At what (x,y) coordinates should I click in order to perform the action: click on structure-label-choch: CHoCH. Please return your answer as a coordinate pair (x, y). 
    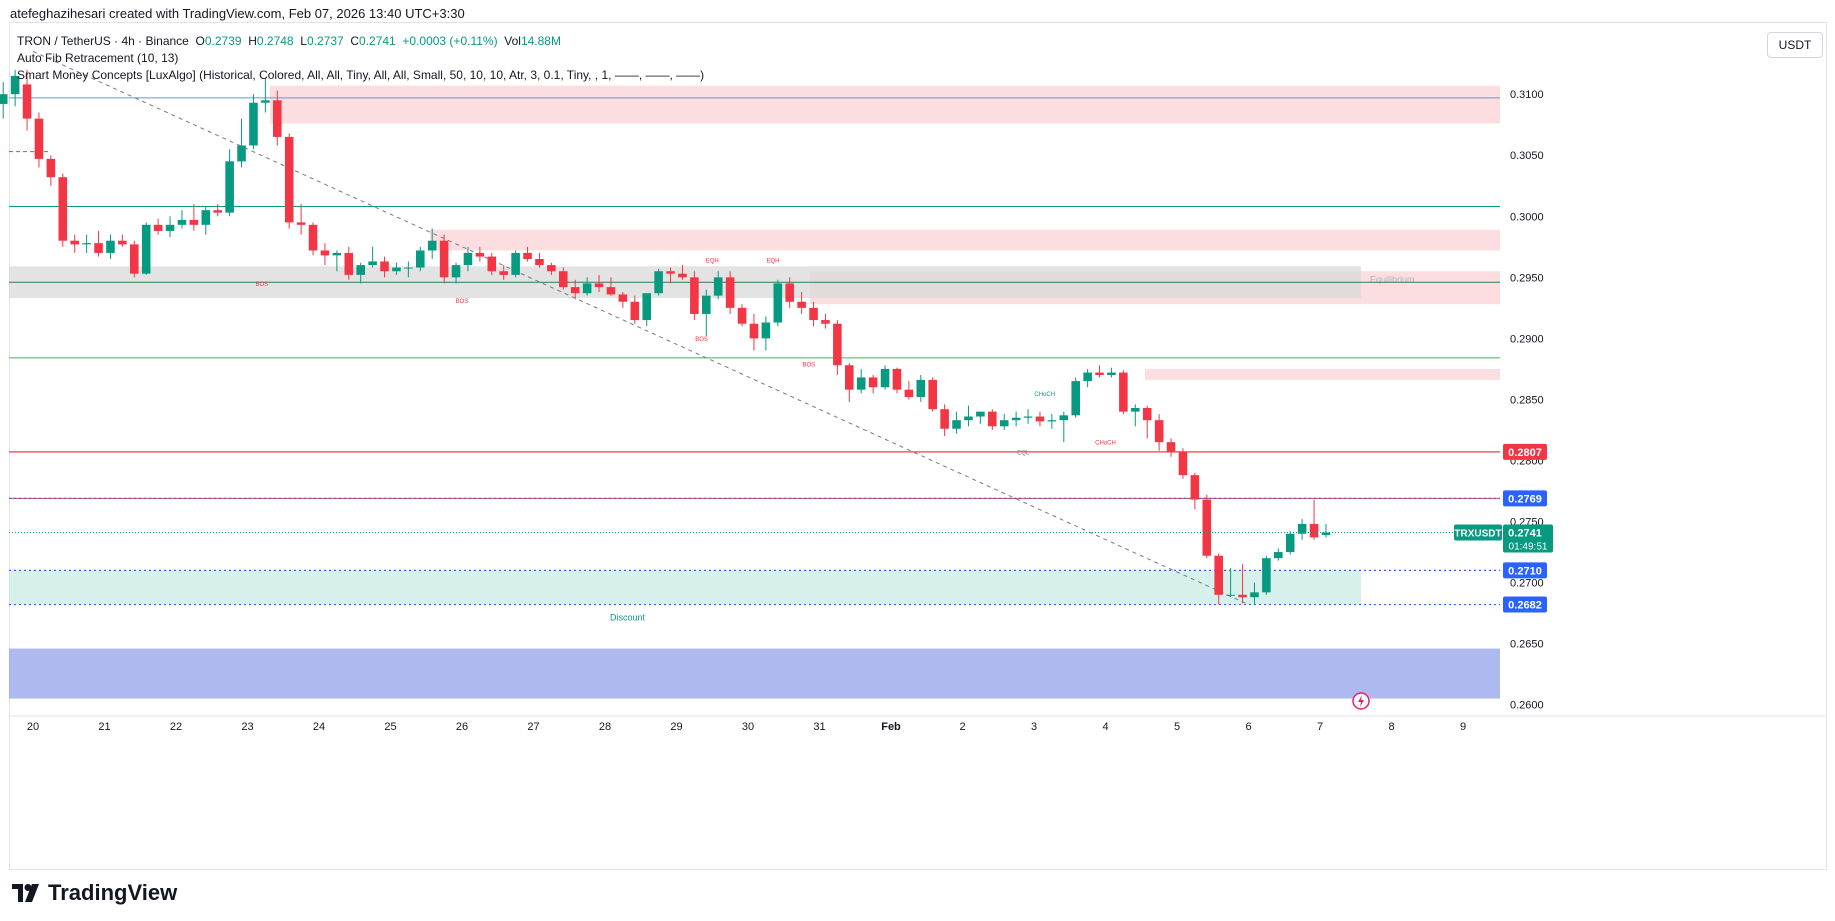
    Looking at the image, I should click on (1044, 395).